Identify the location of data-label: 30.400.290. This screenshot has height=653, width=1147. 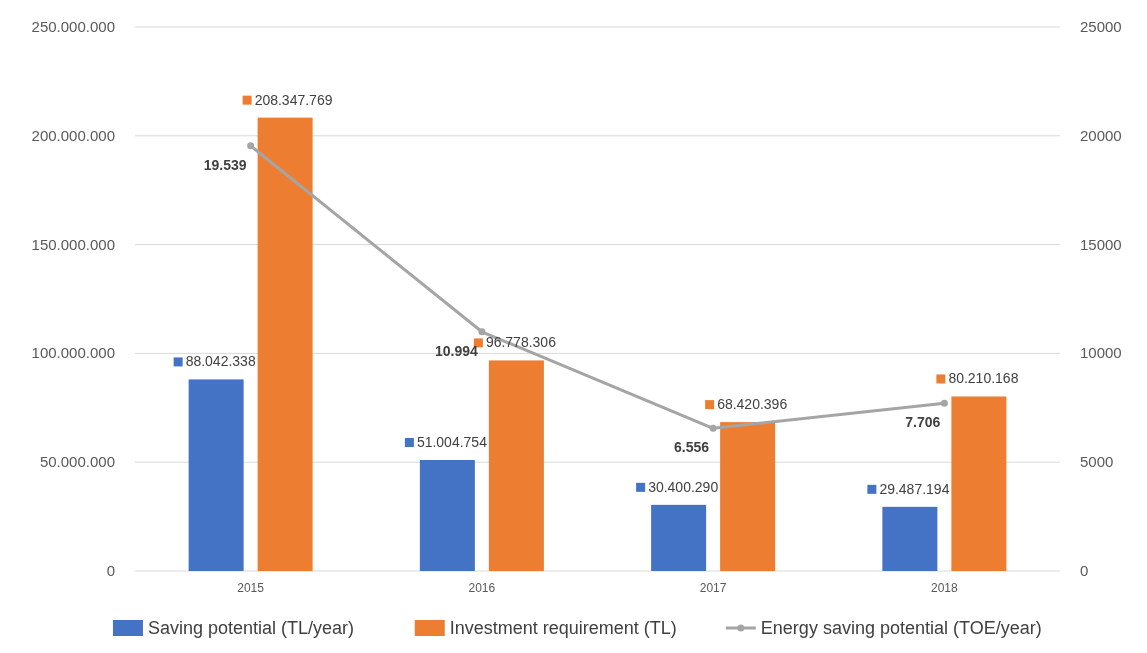
(683, 486).